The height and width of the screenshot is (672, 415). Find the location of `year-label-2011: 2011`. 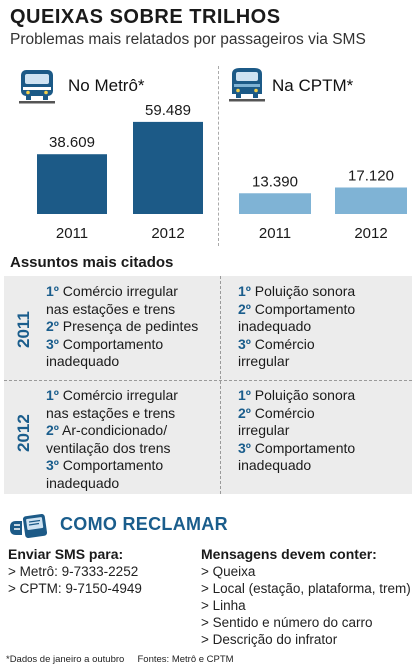

year-label-2011: 2011 is located at coordinates (23, 329).